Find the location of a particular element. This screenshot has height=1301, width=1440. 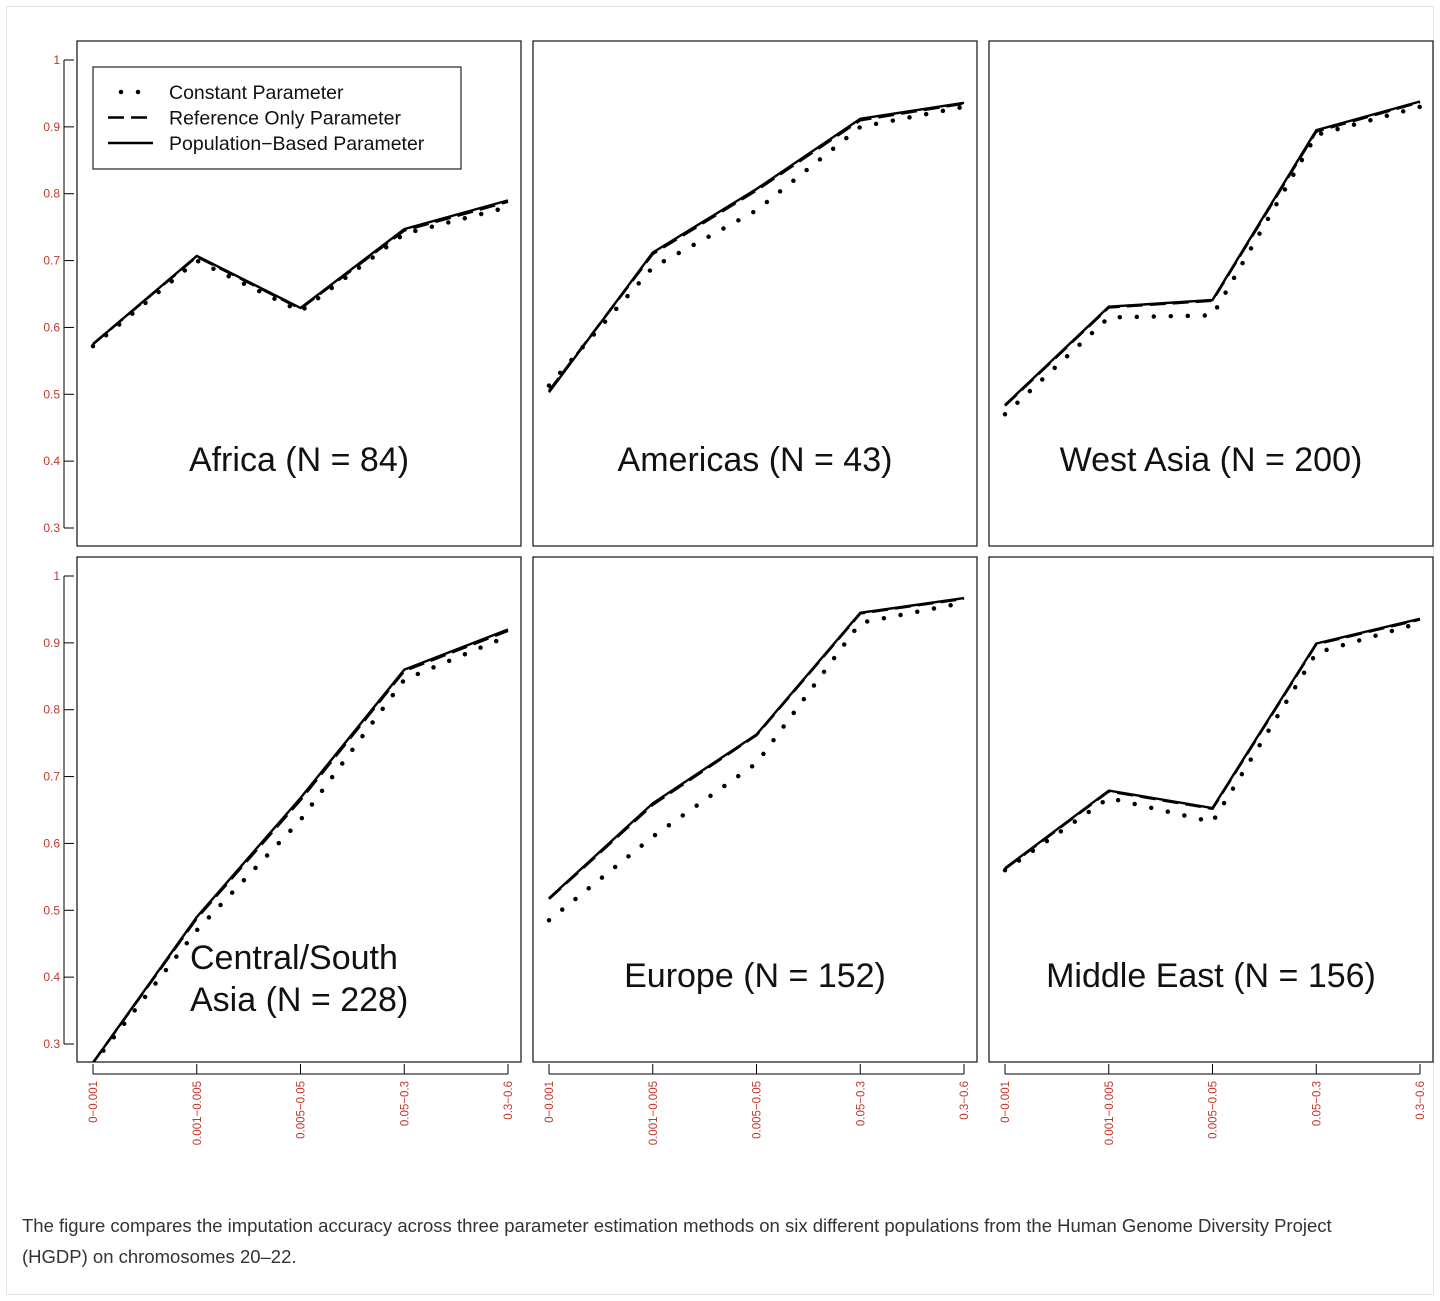

legend-label: Constant Parameter is located at coordinates (256, 93).